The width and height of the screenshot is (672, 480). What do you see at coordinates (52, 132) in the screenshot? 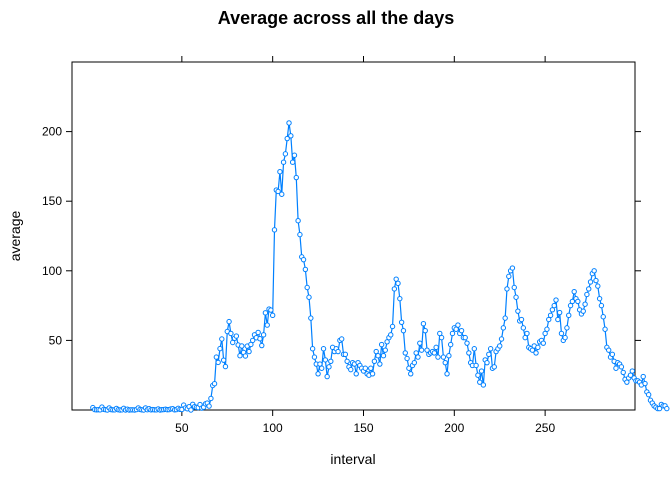
I see `y-tick-label: 200` at bounding box center [52, 132].